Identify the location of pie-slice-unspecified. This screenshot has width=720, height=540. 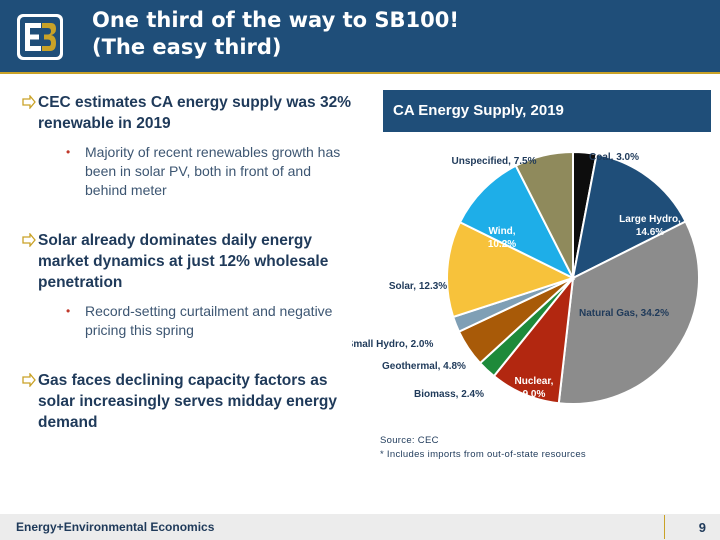
(544, 214).